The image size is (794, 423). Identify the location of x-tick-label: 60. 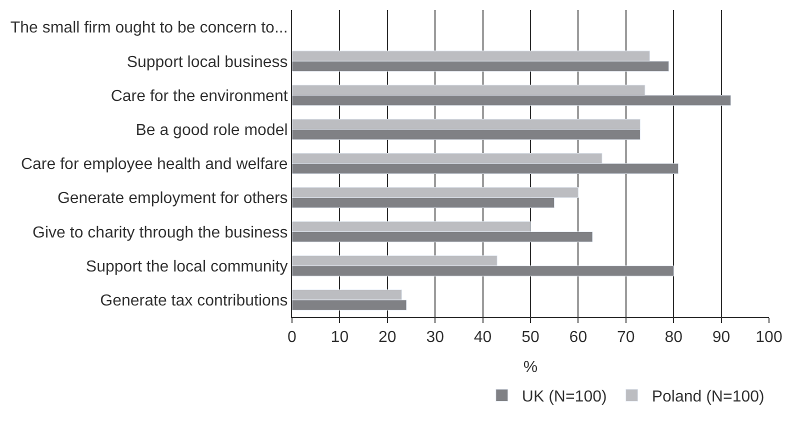
(578, 337).